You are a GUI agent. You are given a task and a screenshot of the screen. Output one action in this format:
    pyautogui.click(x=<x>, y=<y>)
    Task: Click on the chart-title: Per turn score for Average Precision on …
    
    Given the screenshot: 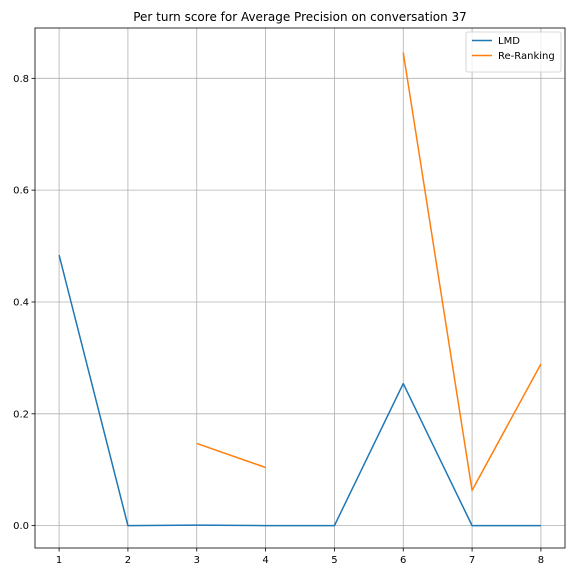 What is the action you would take?
    pyautogui.click(x=300, y=17)
    